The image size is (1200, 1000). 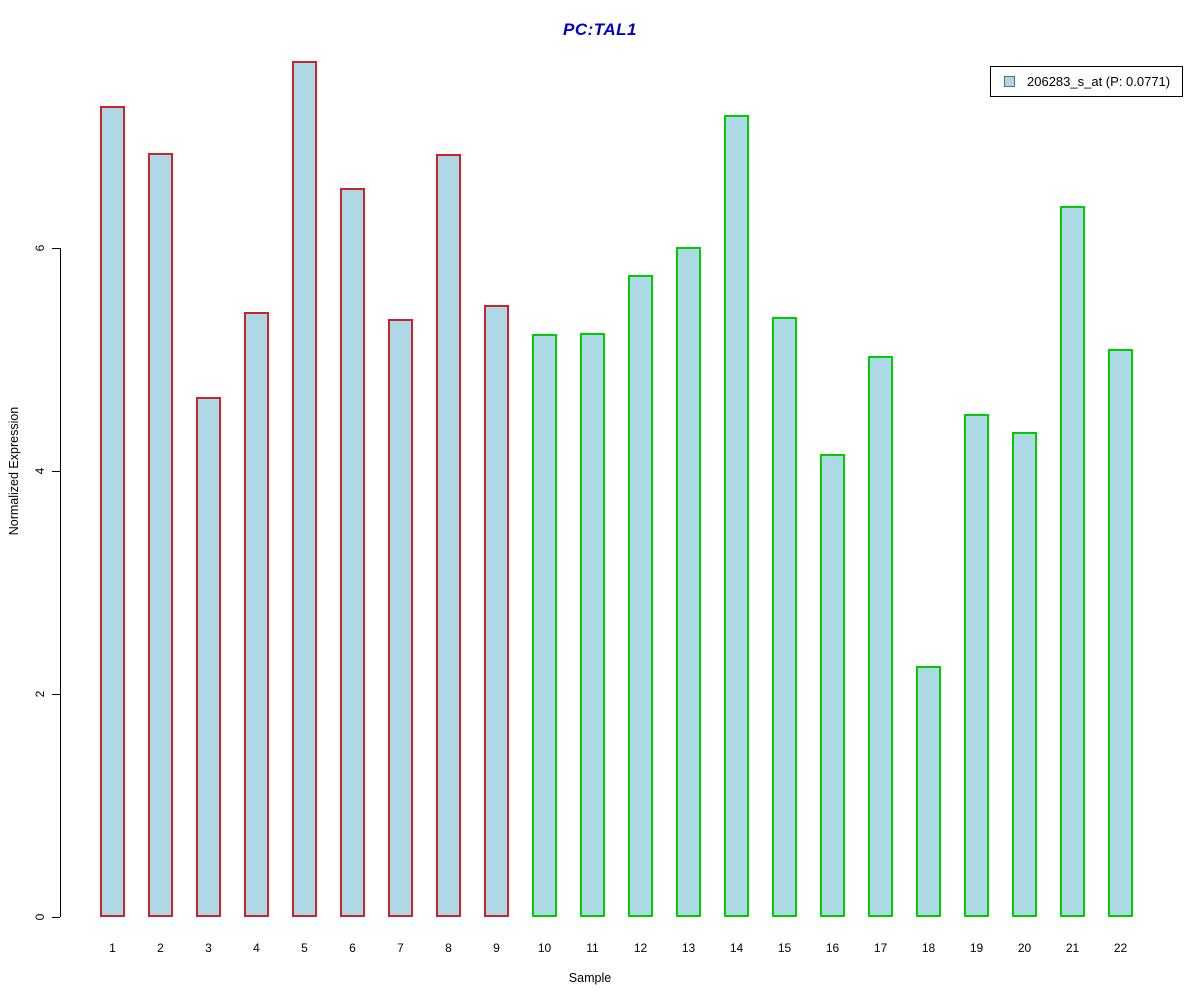 What do you see at coordinates (352, 948) in the screenshot?
I see `x-tick-label: 6` at bounding box center [352, 948].